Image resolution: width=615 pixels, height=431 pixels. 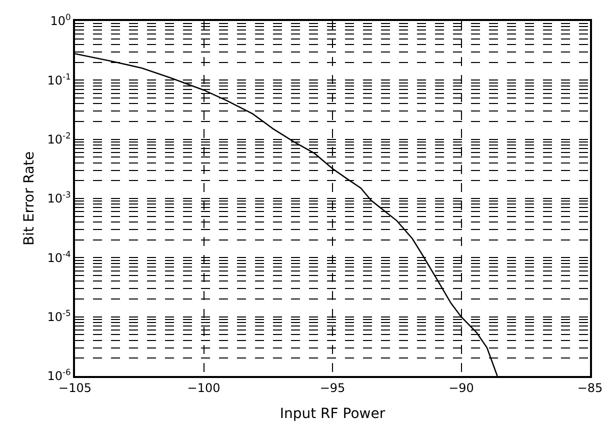 I want to click on y-tick-label: 10$^{0}$, so click(x=60, y=20).